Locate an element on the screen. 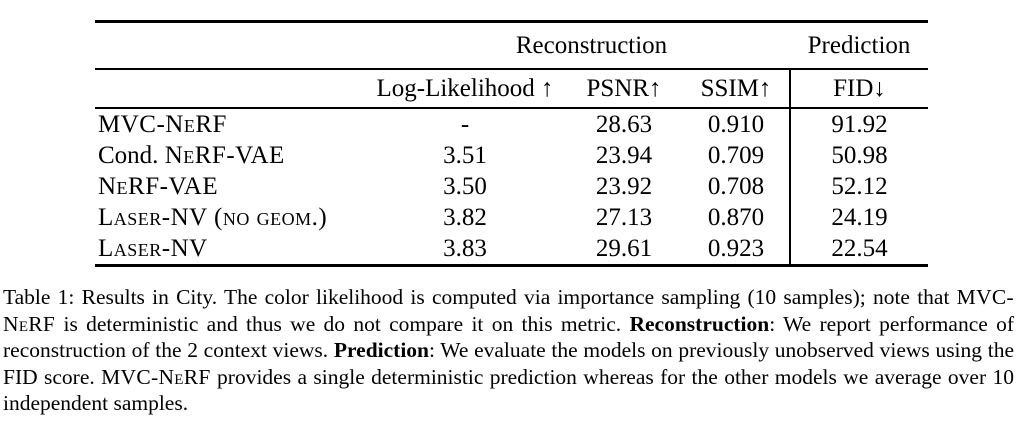 The width and height of the screenshot is (1016, 421). table-row-mvc-nerf: MVC-NeRF - 28.63 0.910 91.92 is located at coordinates (511, 124).